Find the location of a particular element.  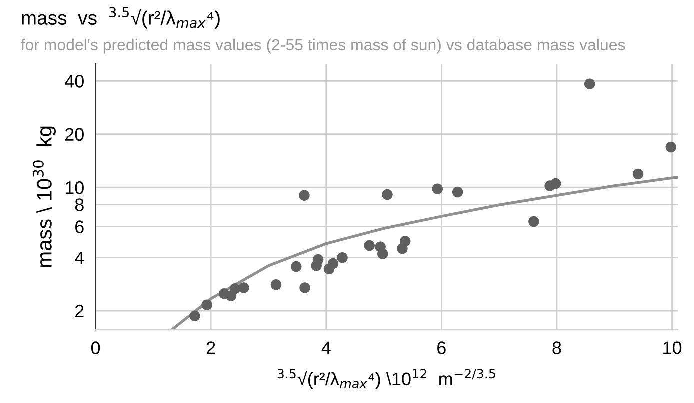

x-tick-label: 4 is located at coordinates (326, 348).